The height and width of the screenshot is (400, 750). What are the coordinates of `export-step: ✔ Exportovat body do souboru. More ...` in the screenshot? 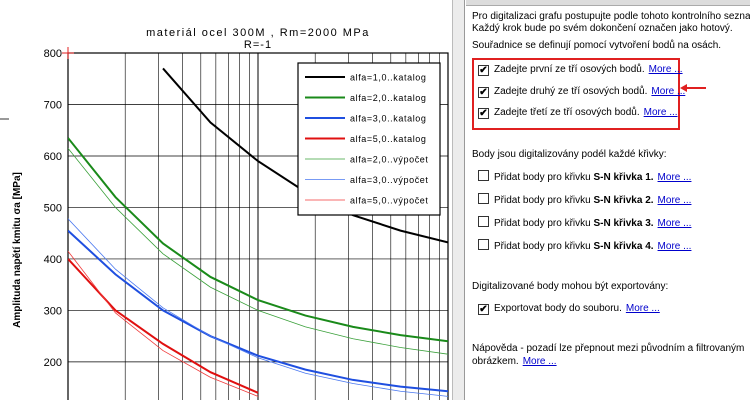 It's located at (569, 309).